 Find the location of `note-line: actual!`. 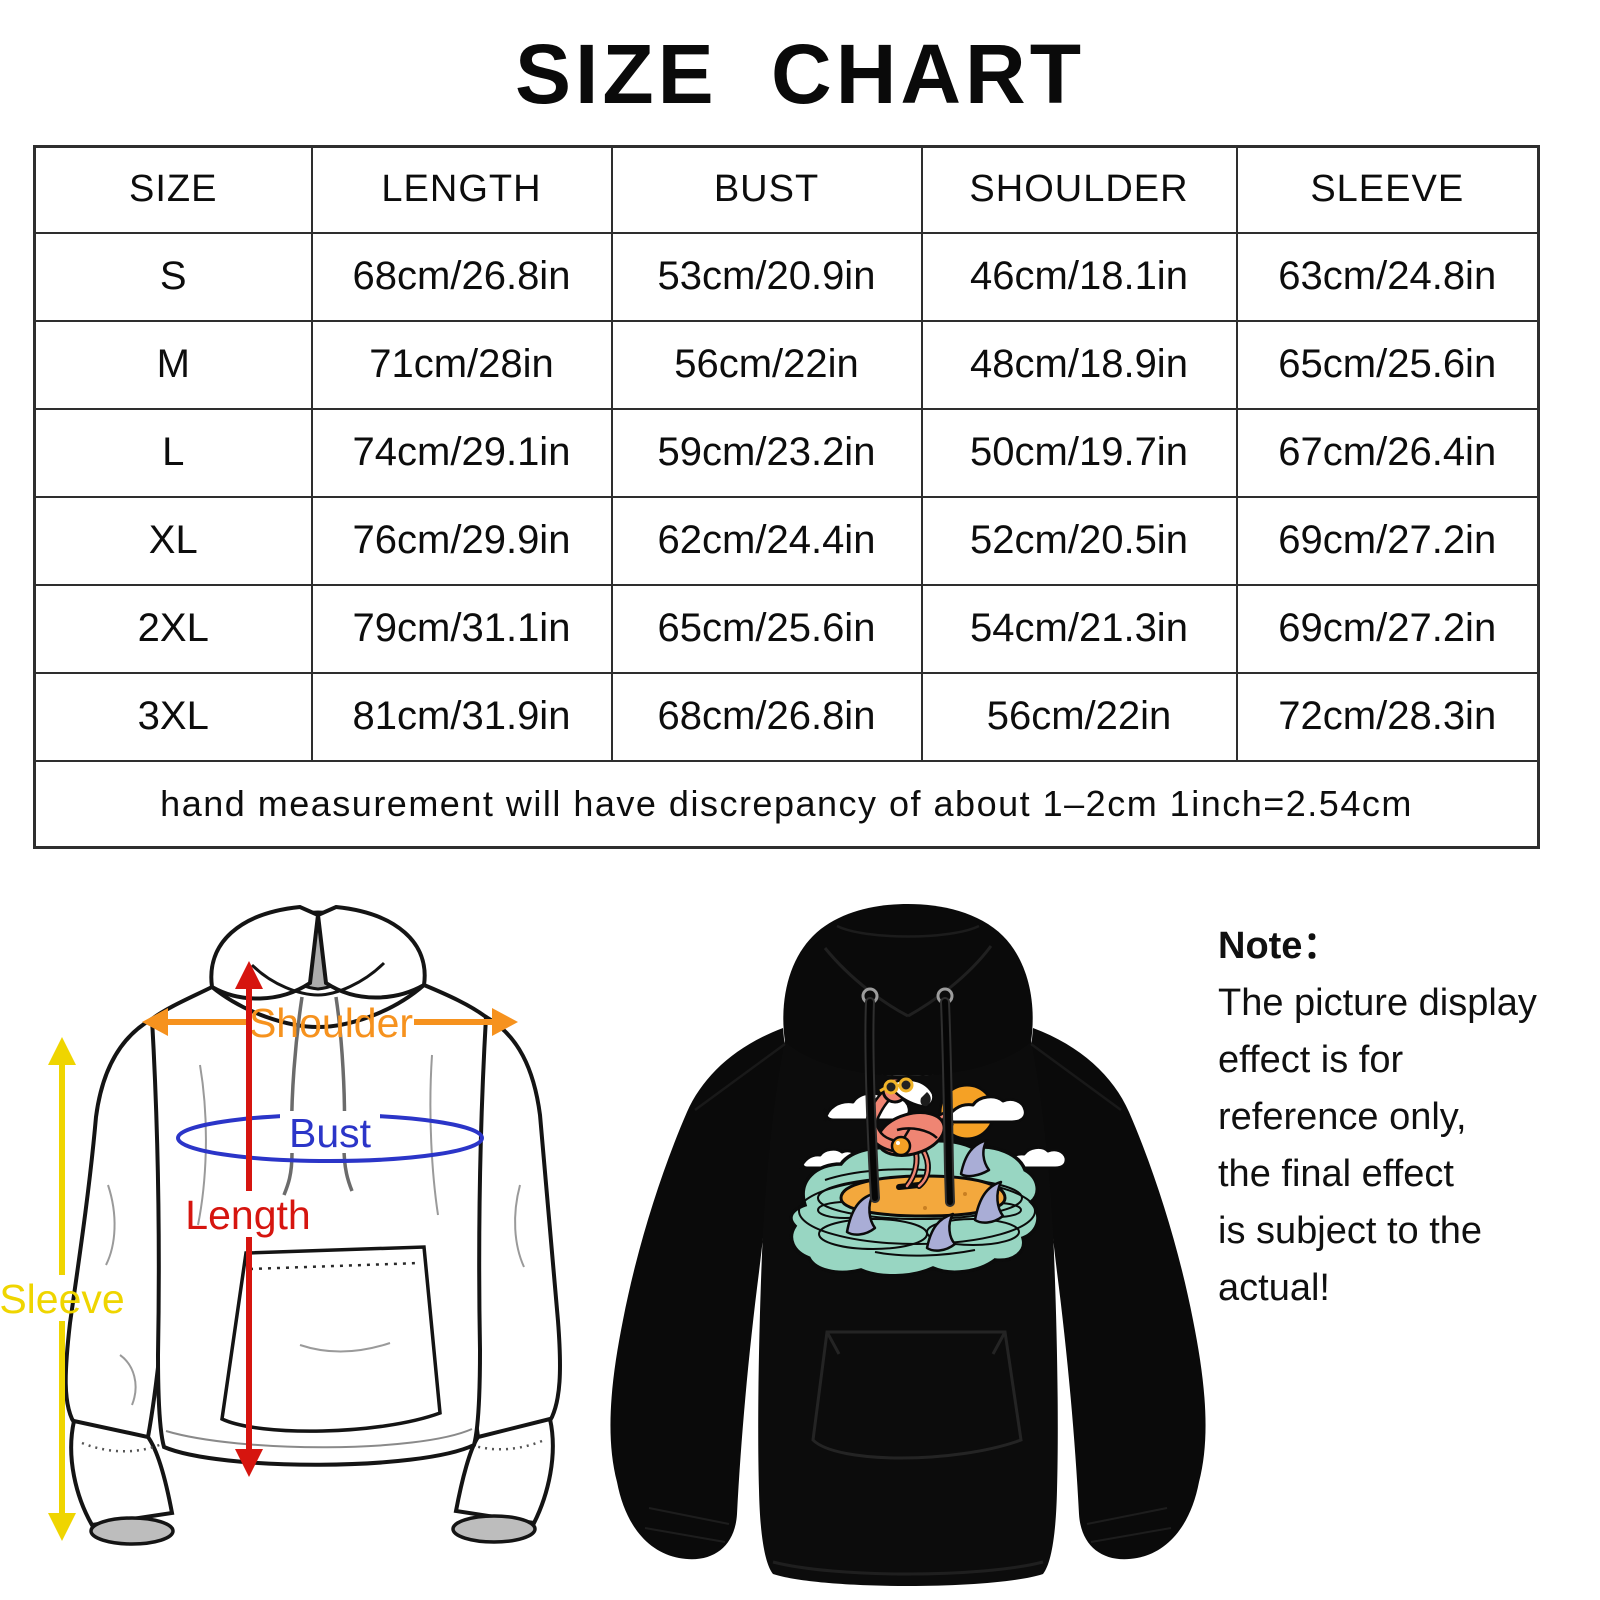

note-line: actual! is located at coordinates (1274, 1288).